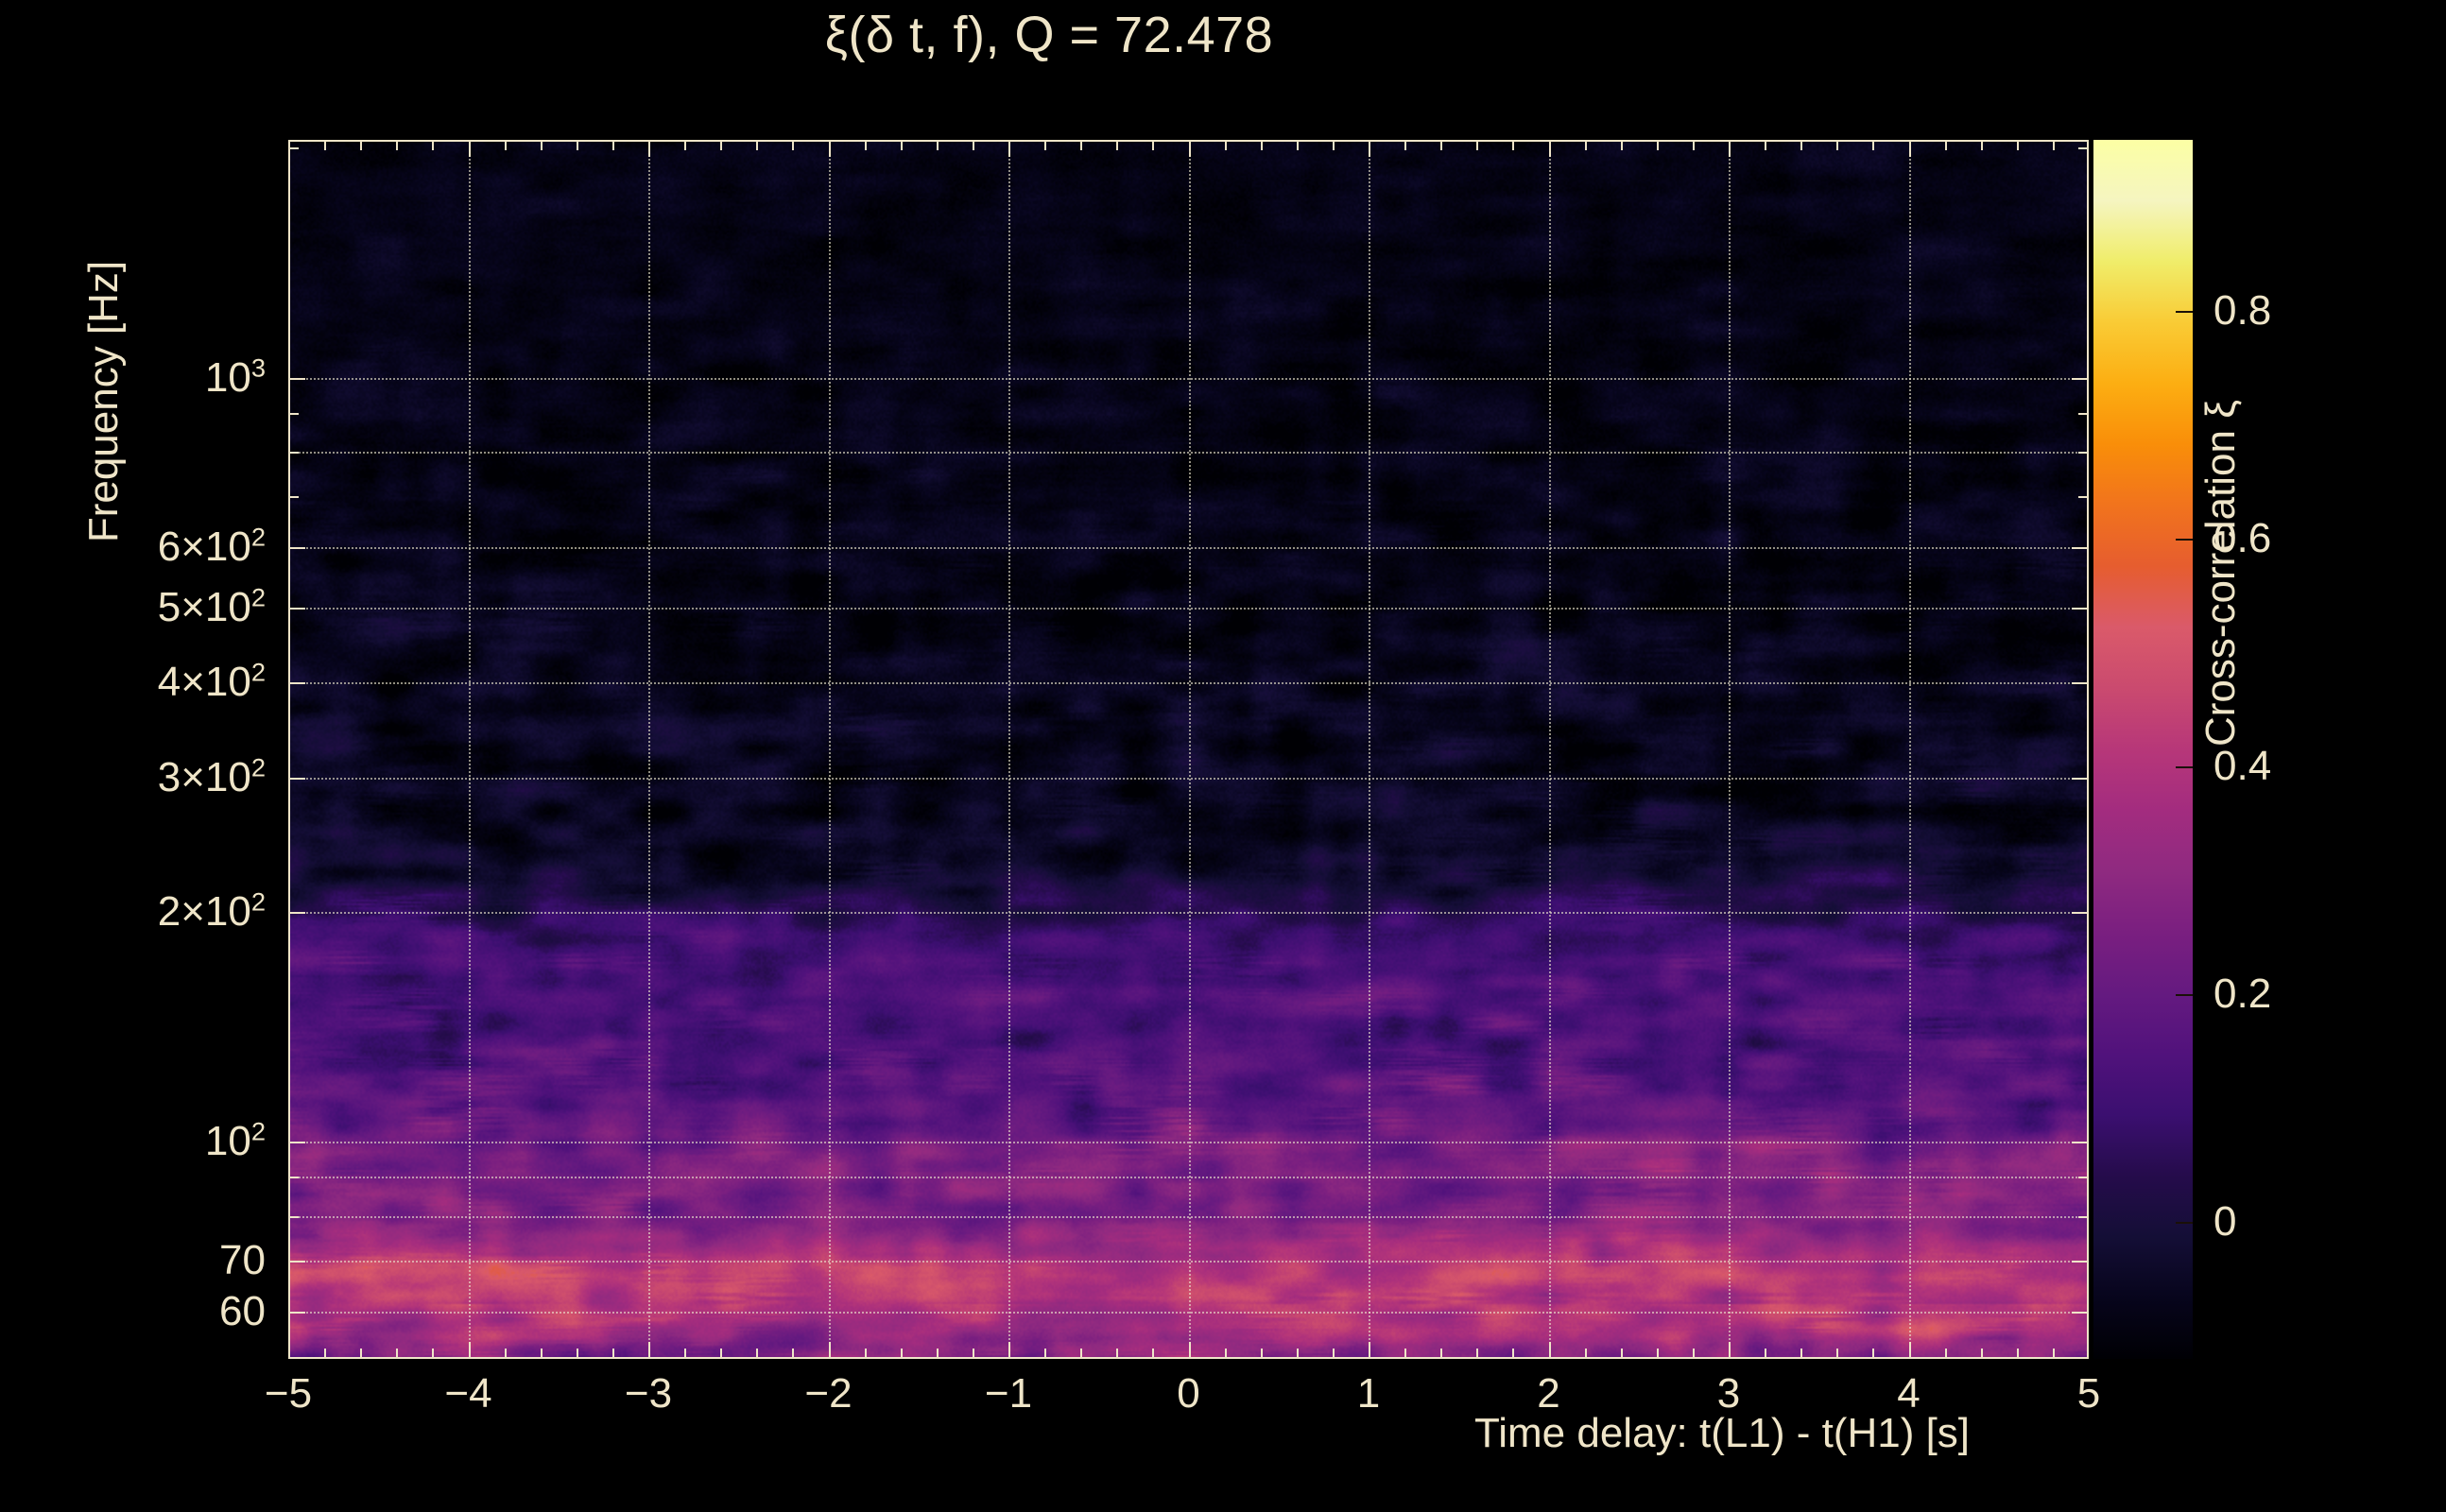 Image resolution: width=2446 pixels, height=1512 pixels. What do you see at coordinates (133, 378) in the screenshot?
I see `y-tick-label: 103` at bounding box center [133, 378].